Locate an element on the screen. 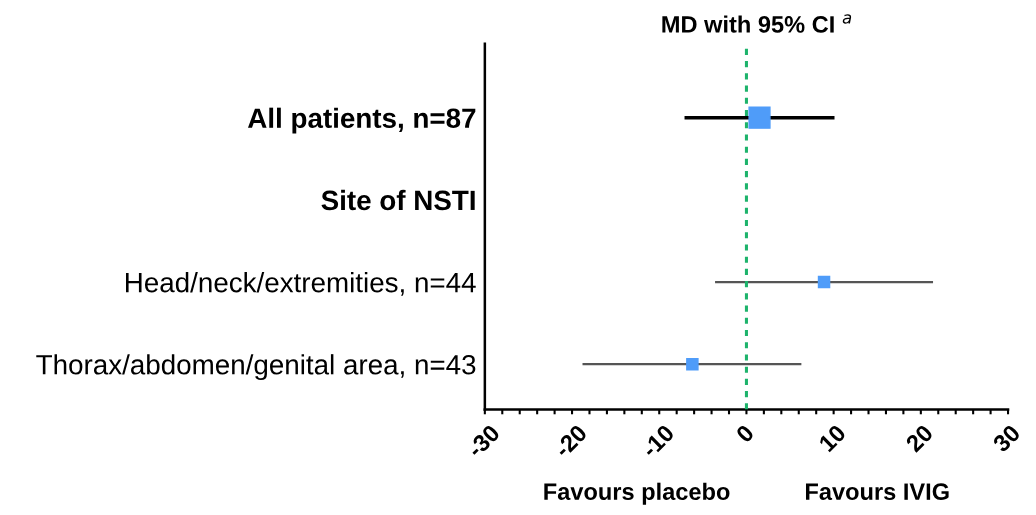  x-tick-label: 10 is located at coordinates (832, 438).